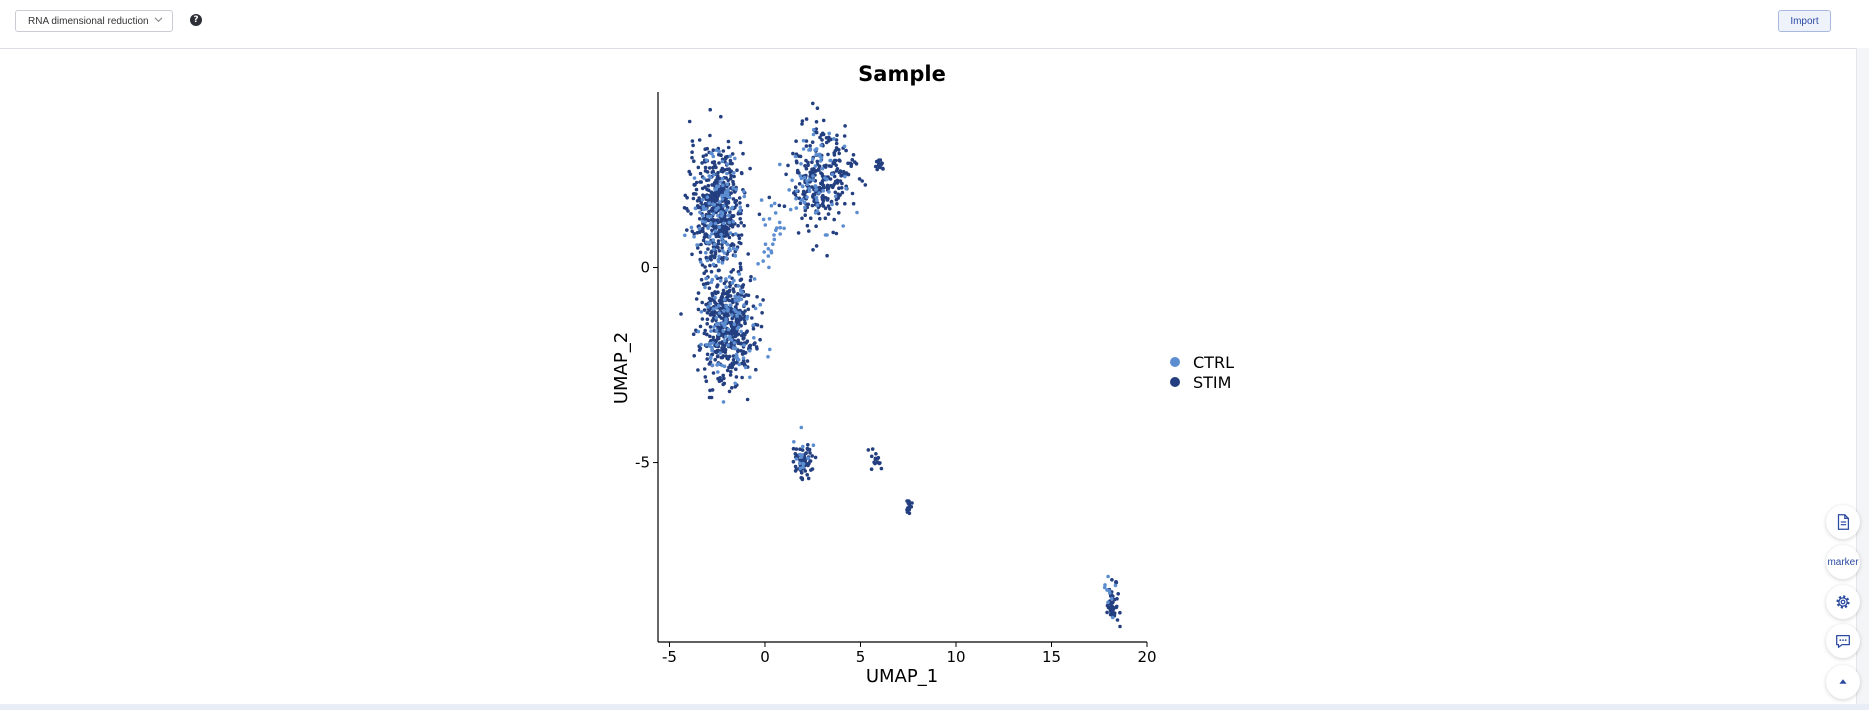  What do you see at coordinates (1202, 372) in the screenshot?
I see `legend: CTRL STIM` at bounding box center [1202, 372].